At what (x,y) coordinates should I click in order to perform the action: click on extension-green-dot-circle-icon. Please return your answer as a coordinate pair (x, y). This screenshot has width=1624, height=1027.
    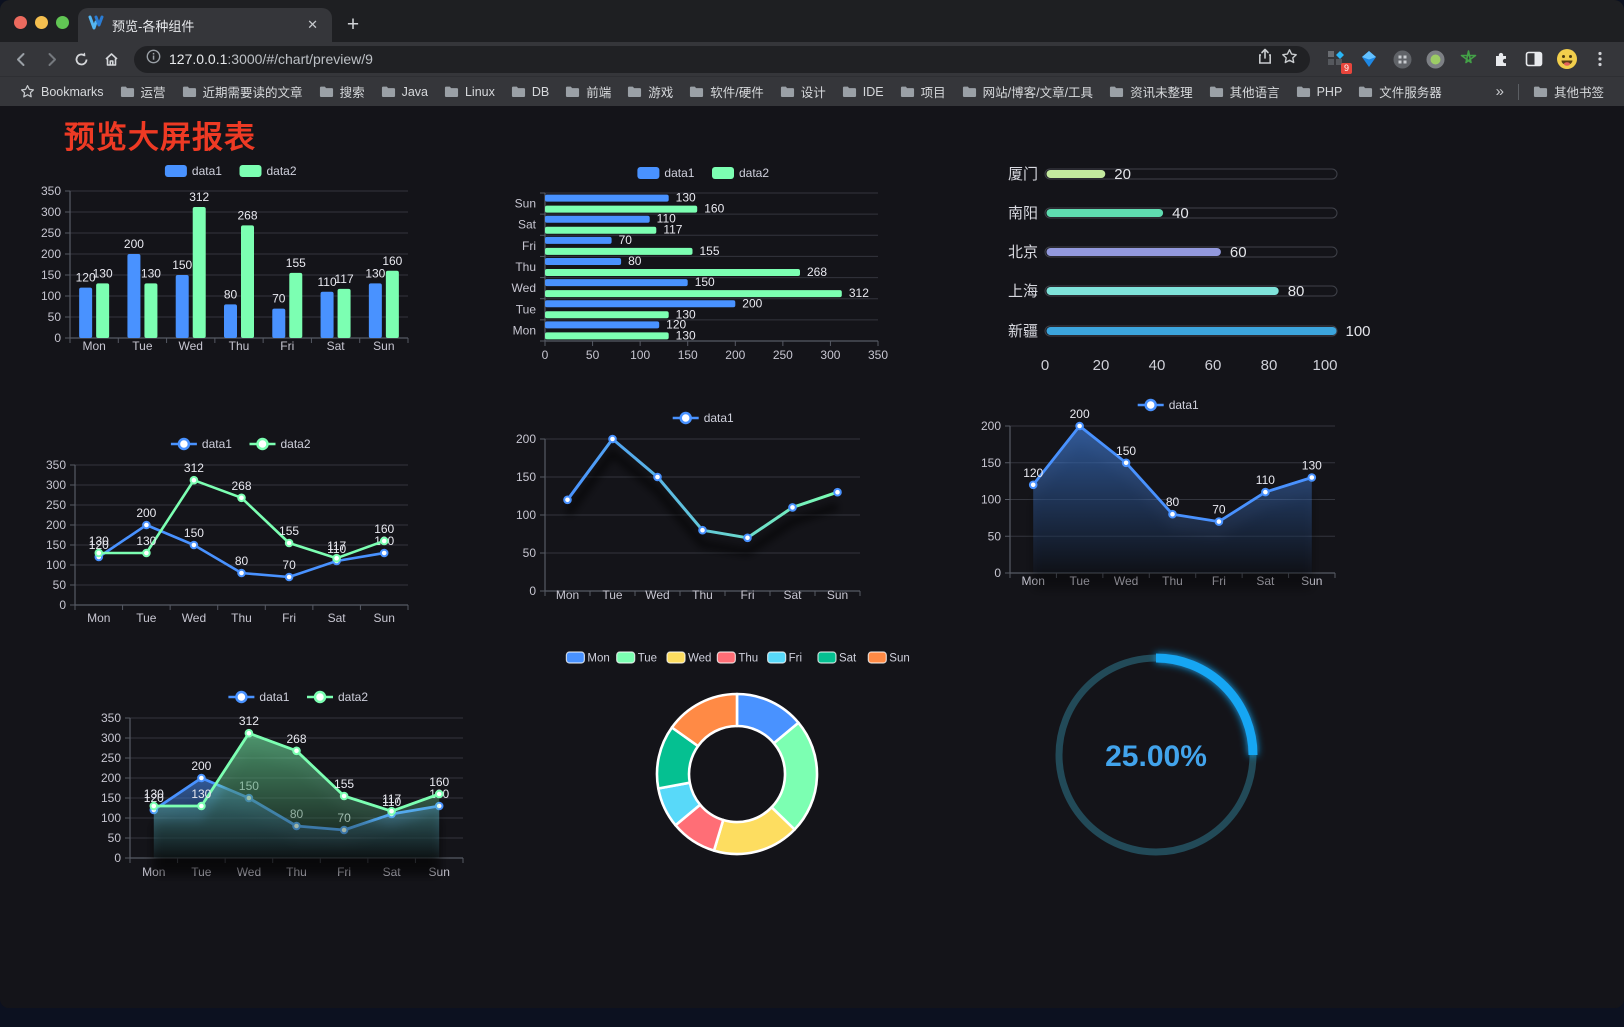
    Looking at the image, I should click on (1435, 59).